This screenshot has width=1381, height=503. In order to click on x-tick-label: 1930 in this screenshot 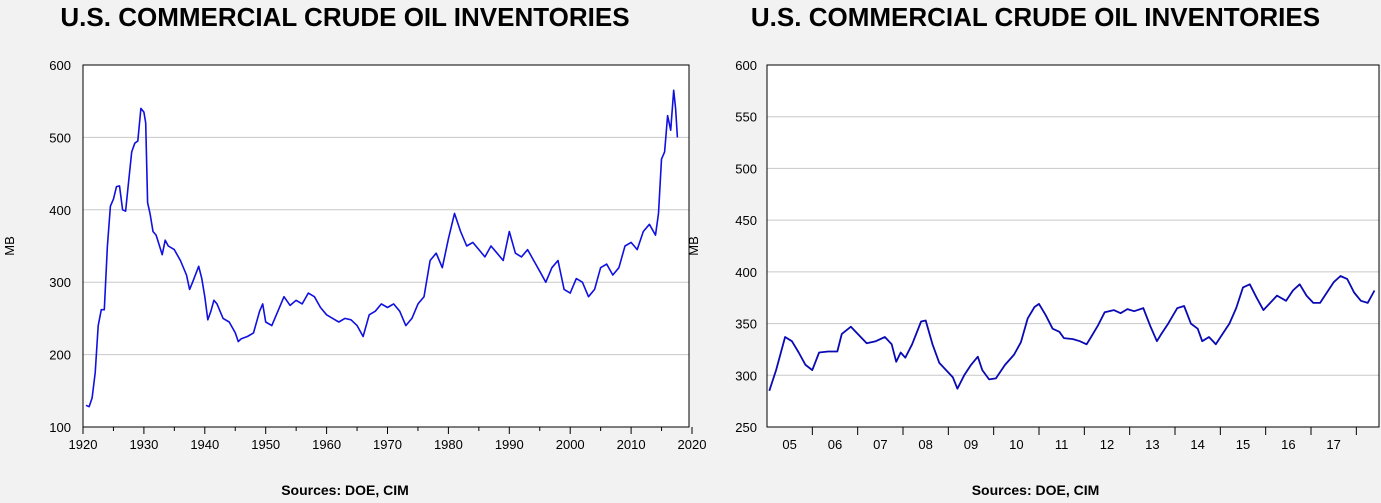, I will do `click(143, 444)`.